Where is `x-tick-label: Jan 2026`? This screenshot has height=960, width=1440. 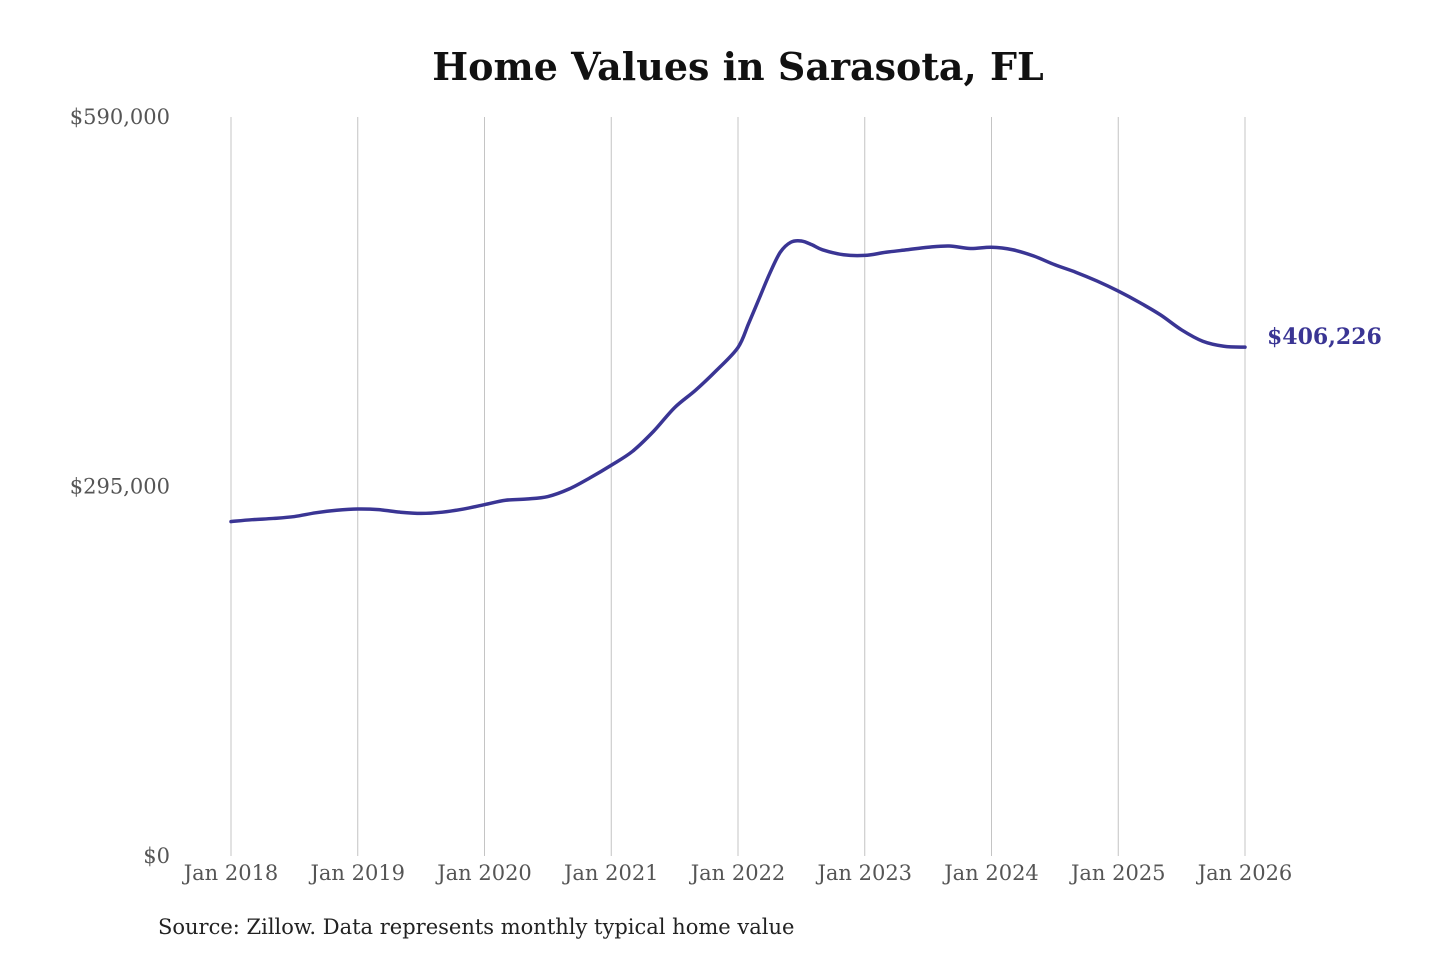
x-tick-label: Jan 2026 is located at coordinates (1244, 873).